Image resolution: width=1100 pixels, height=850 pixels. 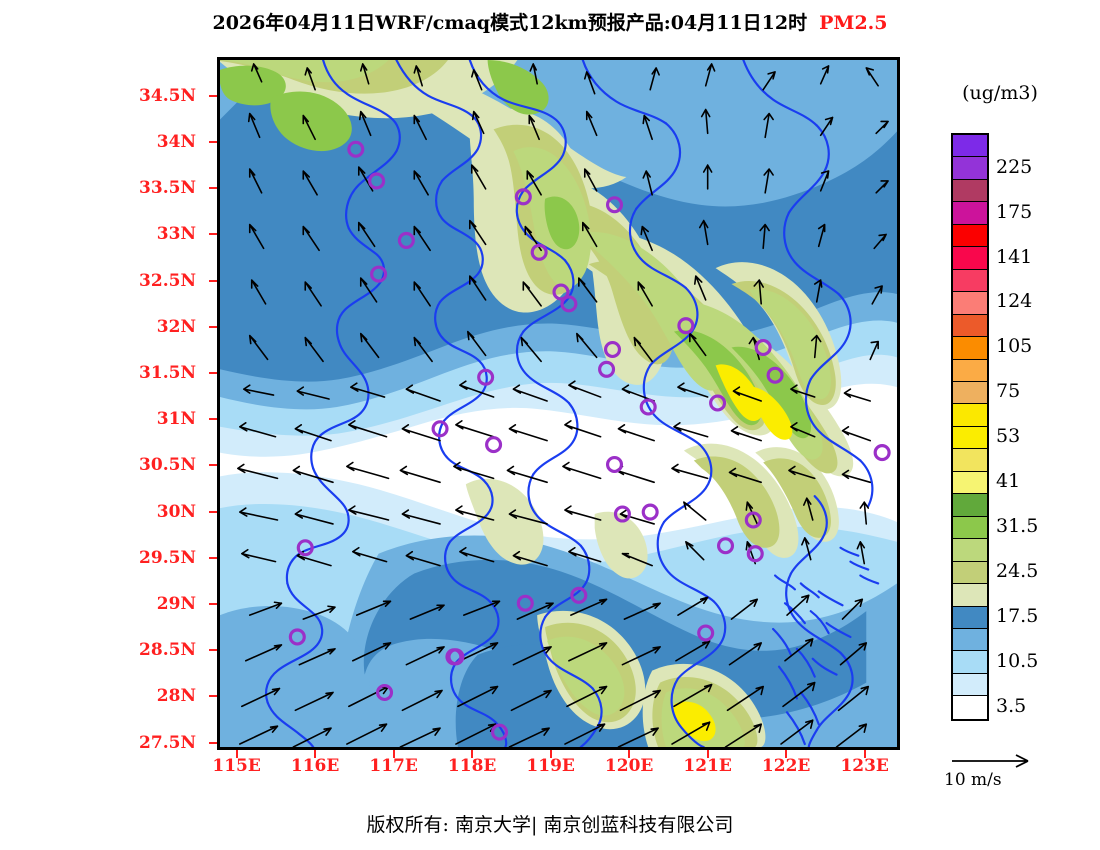 What do you see at coordinates (1008, 481) in the screenshot?
I see `colorbar-tick-label: 41` at bounding box center [1008, 481].